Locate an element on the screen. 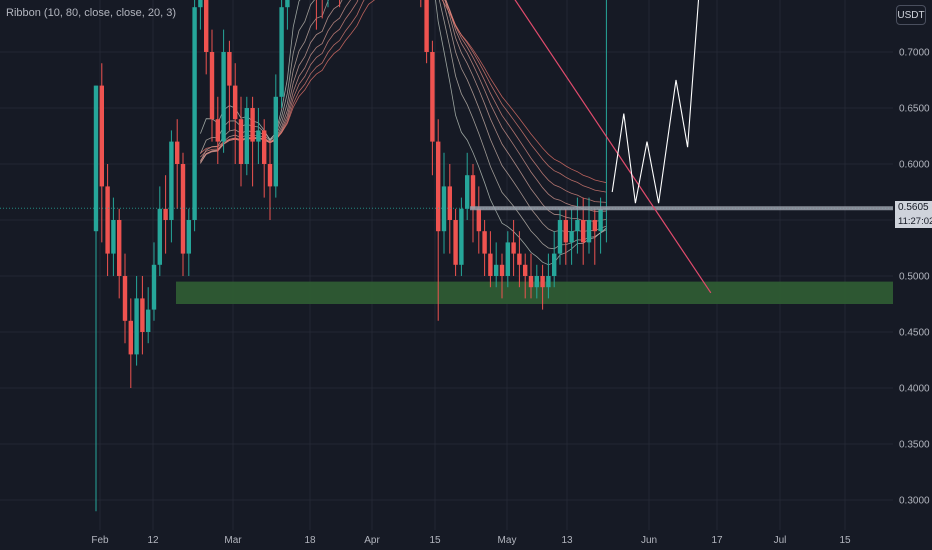  y-tick-label: 0.4000 is located at coordinates (914, 389).